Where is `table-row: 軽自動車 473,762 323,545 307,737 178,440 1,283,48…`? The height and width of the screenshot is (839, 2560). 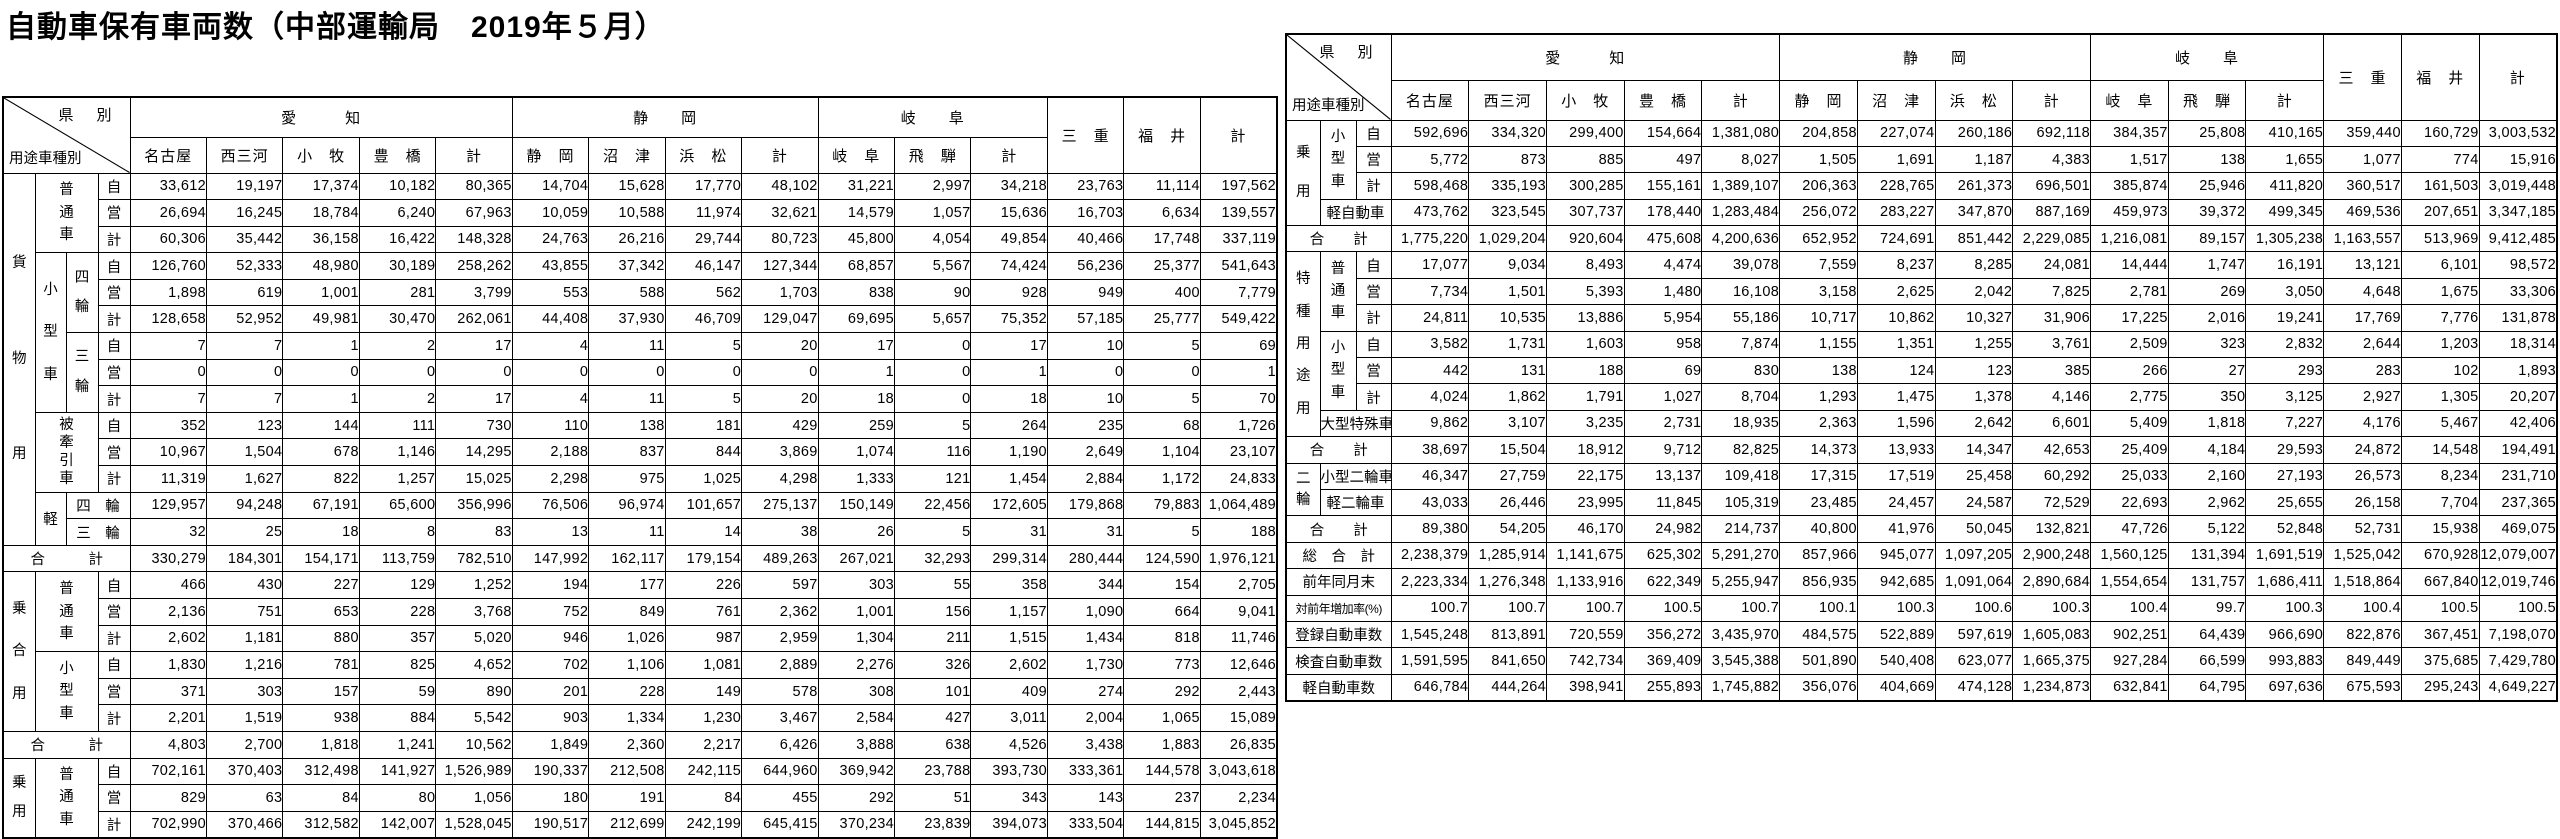 table-row: 軽自動車 473,762 323,545 307,737 178,440 1,283,48… is located at coordinates (1922, 212).